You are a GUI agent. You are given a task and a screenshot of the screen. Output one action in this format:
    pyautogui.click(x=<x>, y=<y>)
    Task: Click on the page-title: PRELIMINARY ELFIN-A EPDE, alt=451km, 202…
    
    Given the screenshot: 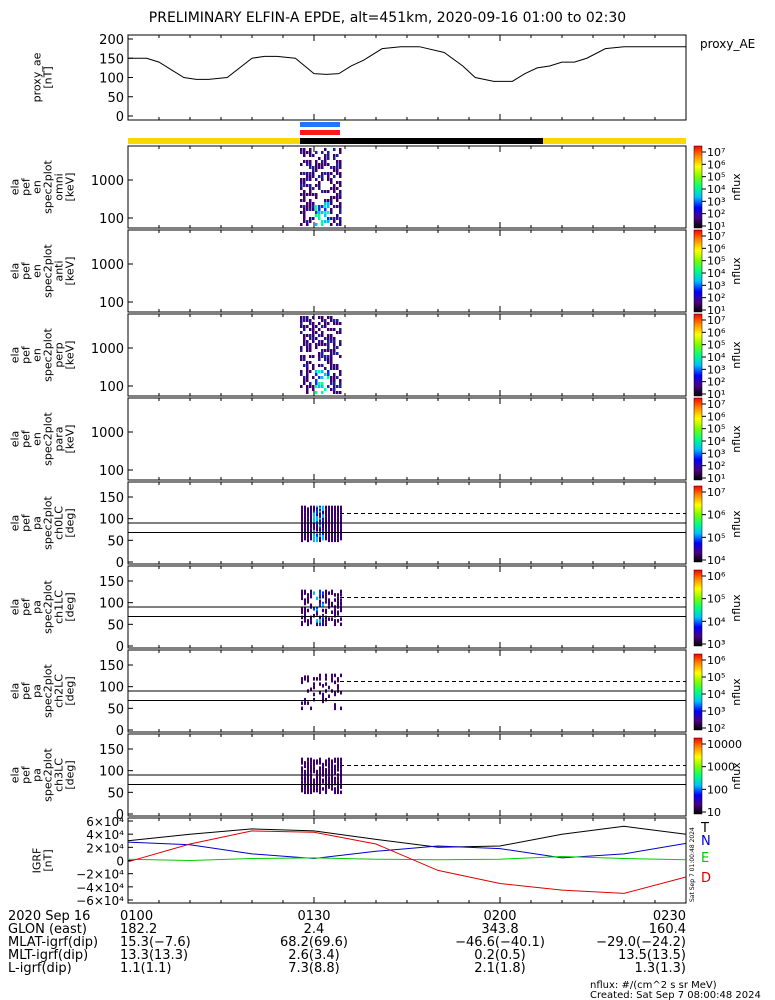 What is the action you would take?
    pyautogui.click(x=387, y=18)
    